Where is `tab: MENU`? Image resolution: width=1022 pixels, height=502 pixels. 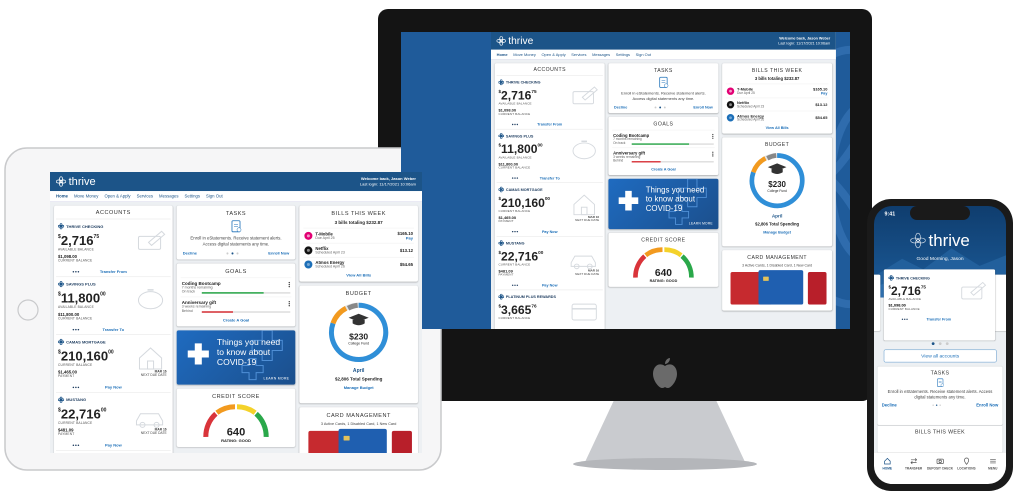 tab: MENU is located at coordinates (993, 468).